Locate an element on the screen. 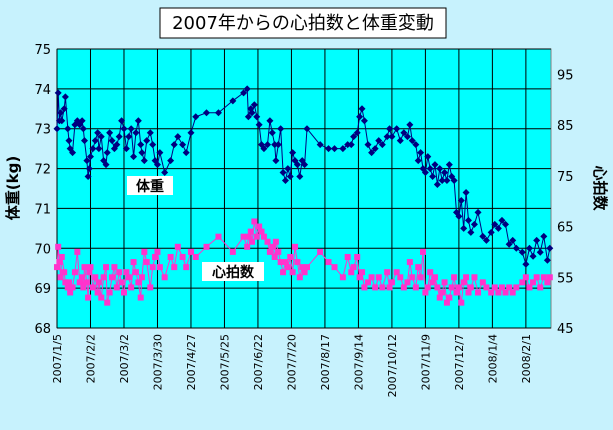  x-tick-label: 2007/1/5 is located at coordinates (57, 358).